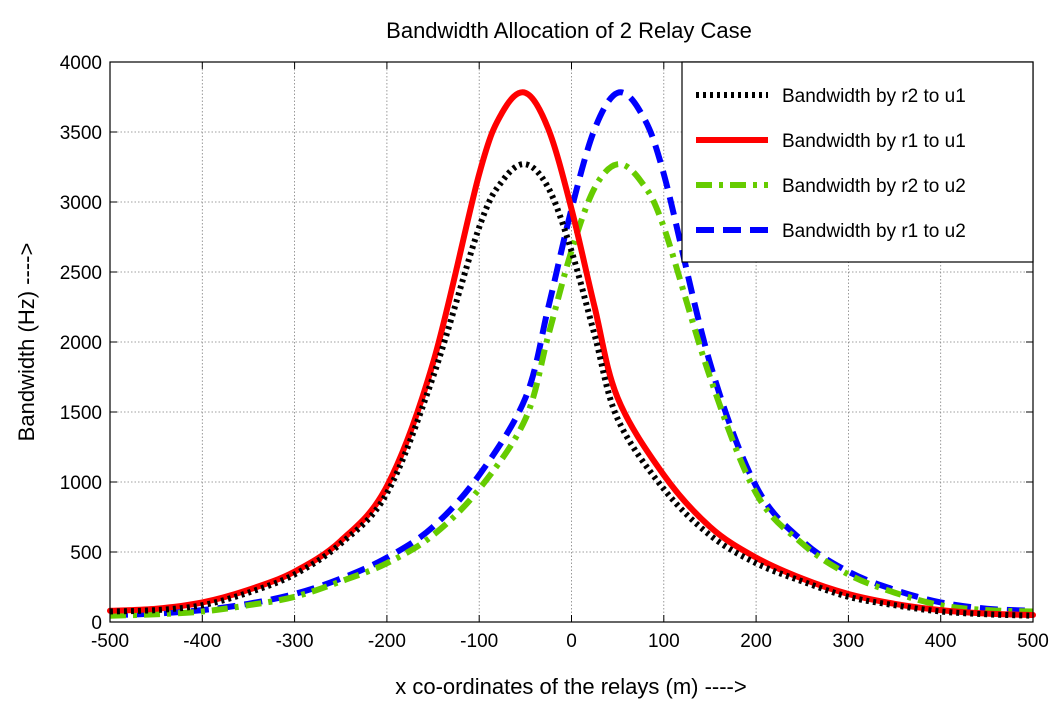  What do you see at coordinates (81, 133) in the screenshot?
I see `y-tick-label: 3500` at bounding box center [81, 133].